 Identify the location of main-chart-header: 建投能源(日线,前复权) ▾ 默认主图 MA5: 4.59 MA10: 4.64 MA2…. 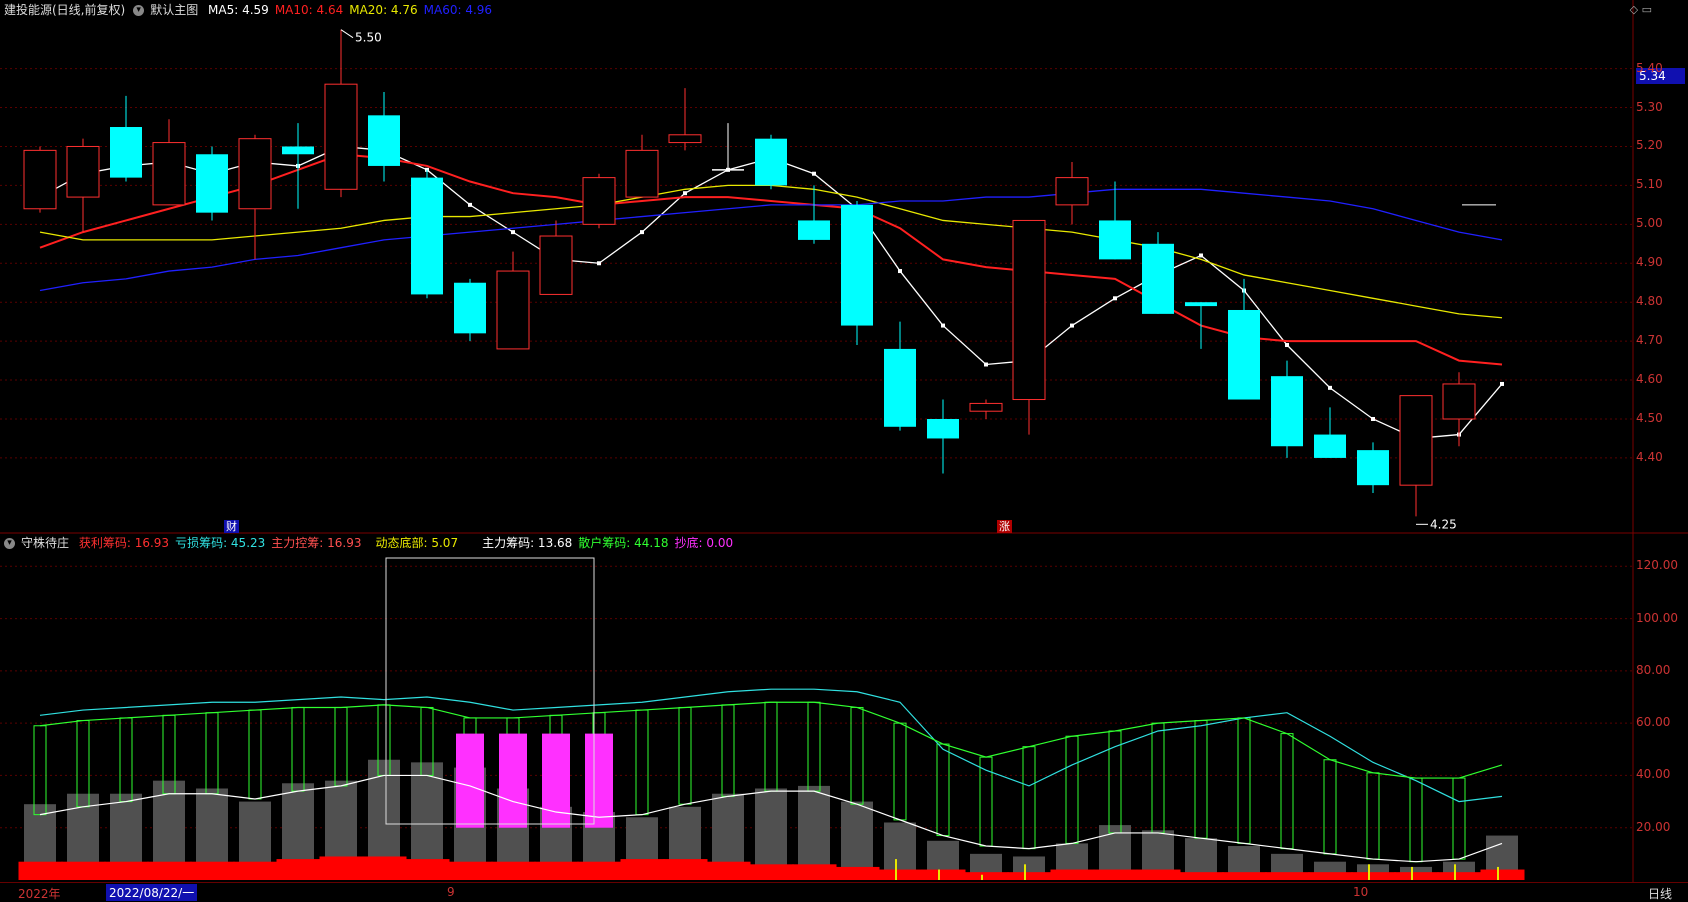
(252, 10).